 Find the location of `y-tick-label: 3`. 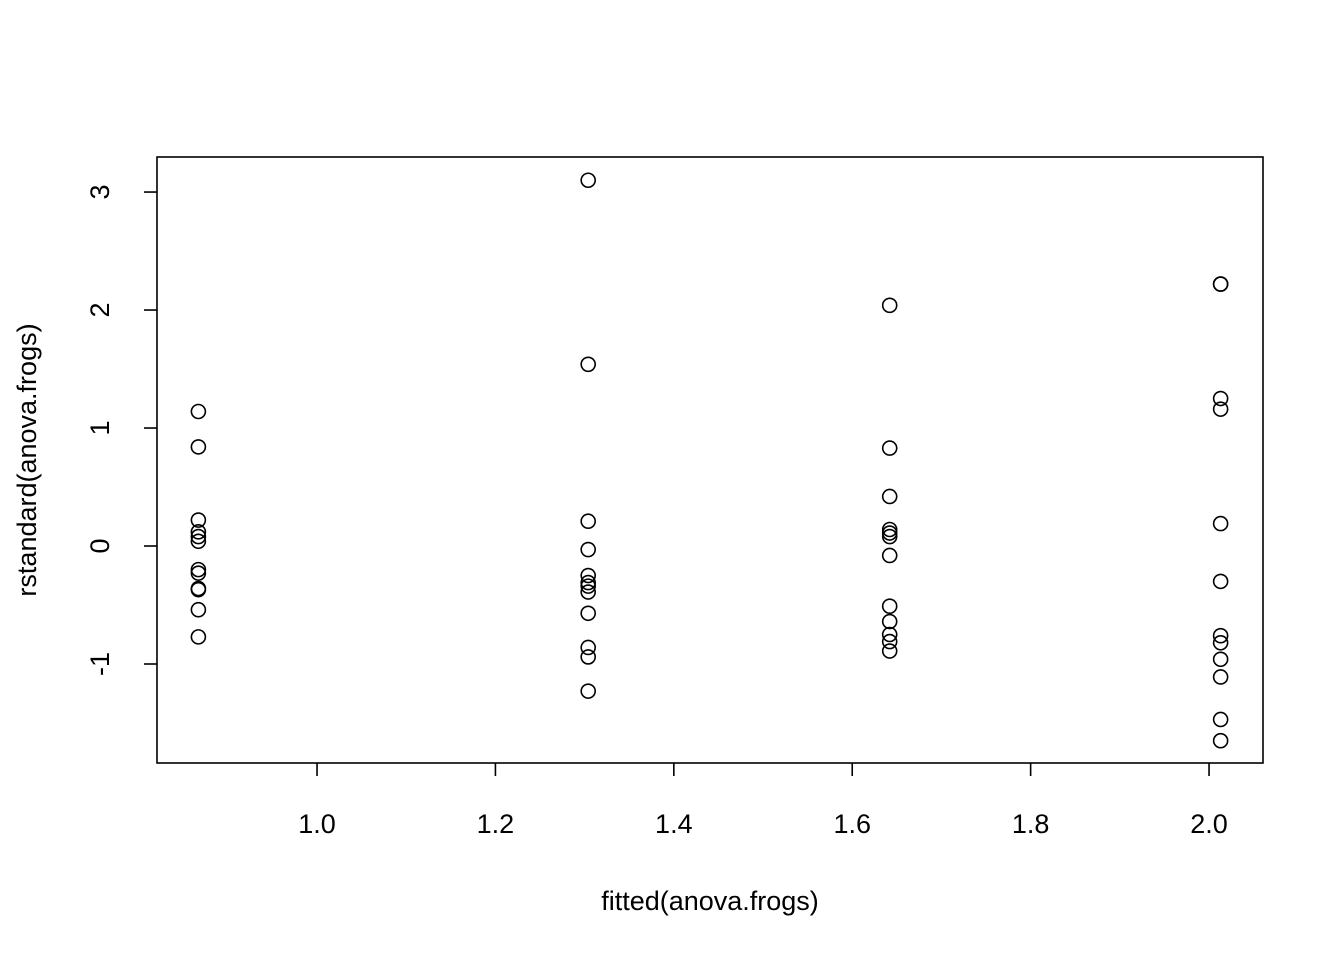

y-tick-label: 3 is located at coordinates (100, 192).